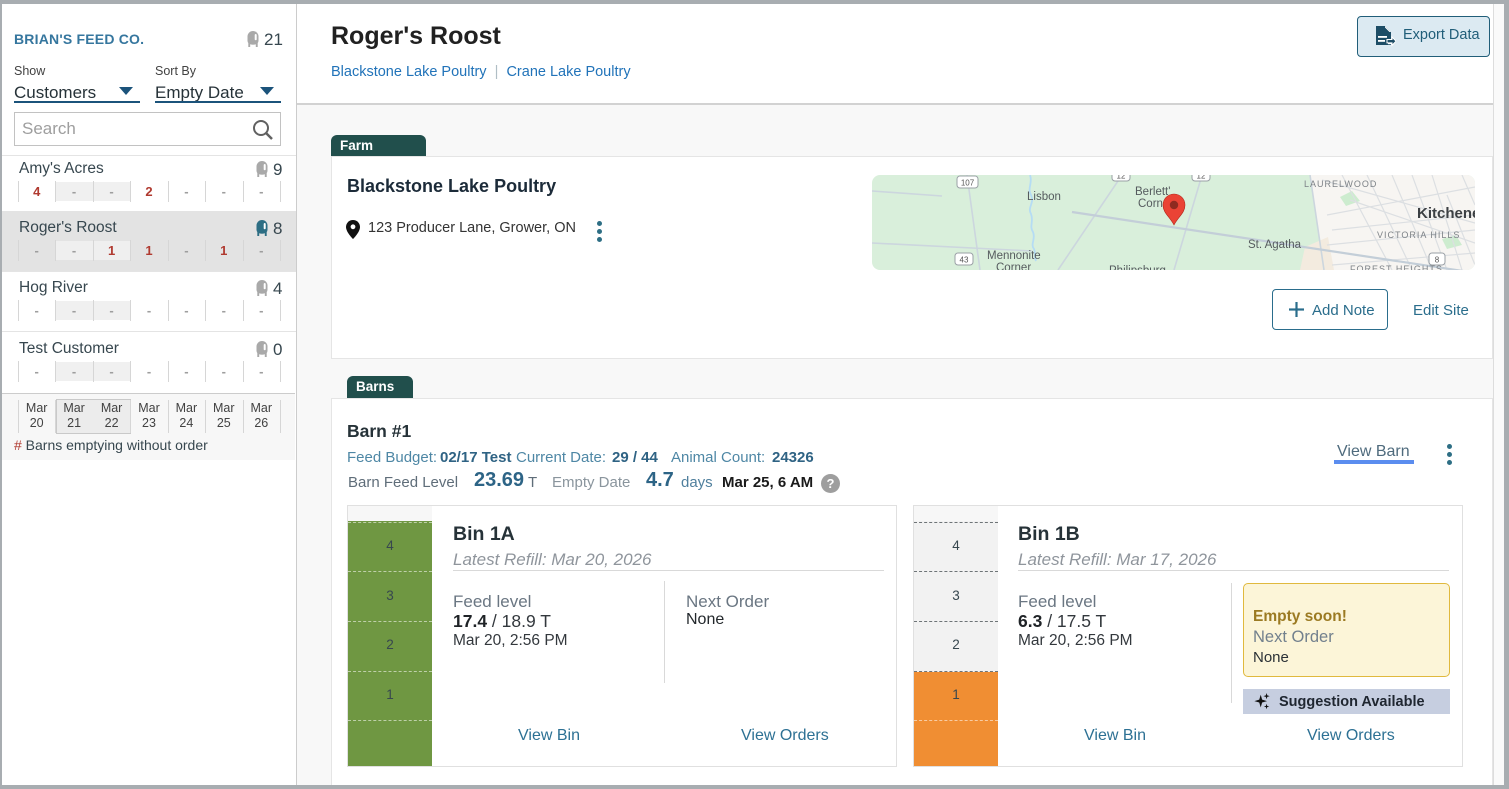  What do you see at coordinates (1044, 197) in the screenshot?
I see `svg-text: Lisbon` at bounding box center [1044, 197].